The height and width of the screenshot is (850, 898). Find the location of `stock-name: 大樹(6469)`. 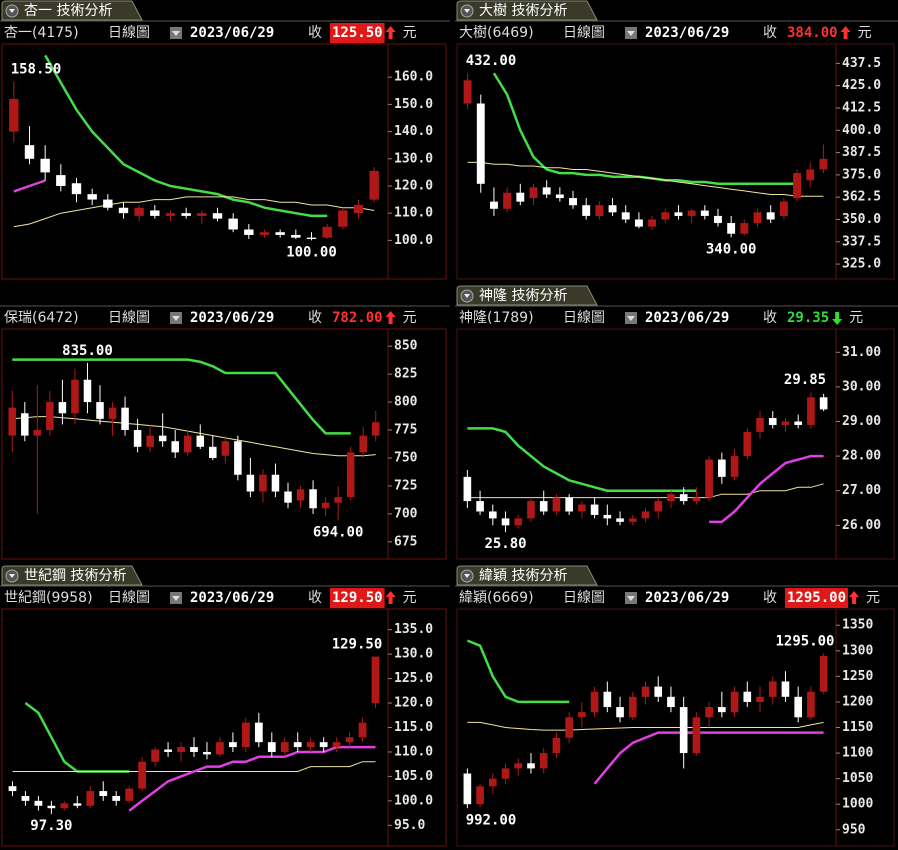

stock-name: 大樹(6469) is located at coordinates (496, 33).